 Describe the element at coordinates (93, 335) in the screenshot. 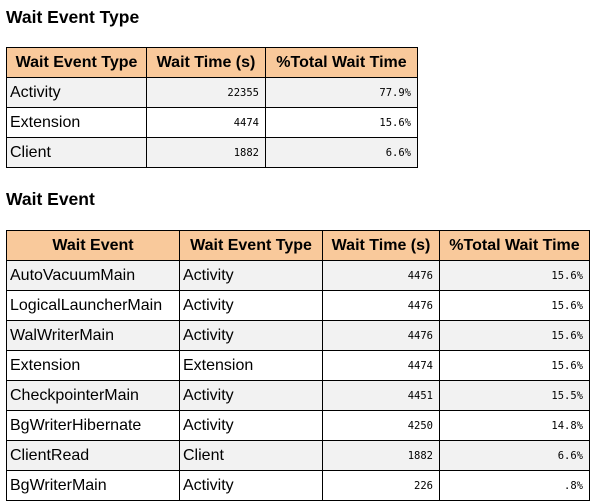

I see `cell-wait-event: WalWriterMain` at that location.